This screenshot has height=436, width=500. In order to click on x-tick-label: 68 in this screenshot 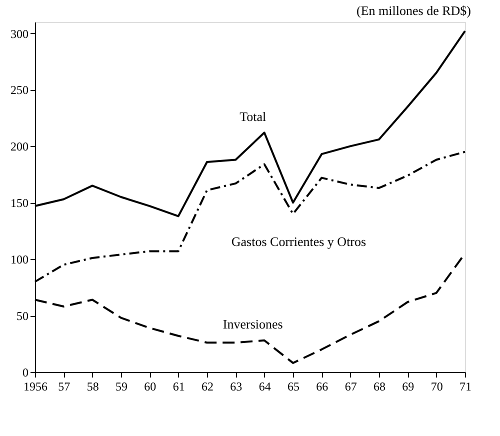, I will do `click(380, 387)`.